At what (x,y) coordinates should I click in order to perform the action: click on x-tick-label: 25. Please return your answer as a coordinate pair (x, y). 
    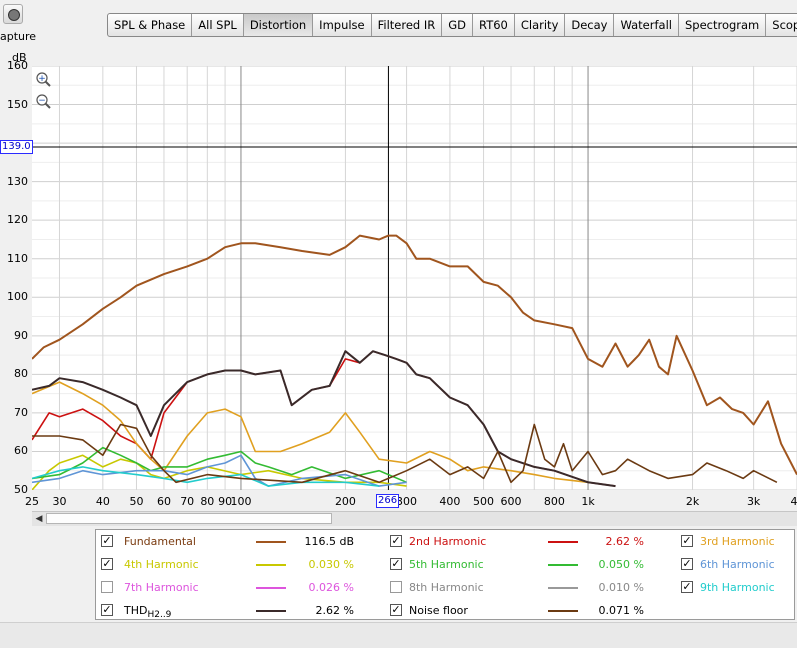
    Looking at the image, I should click on (32, 501).